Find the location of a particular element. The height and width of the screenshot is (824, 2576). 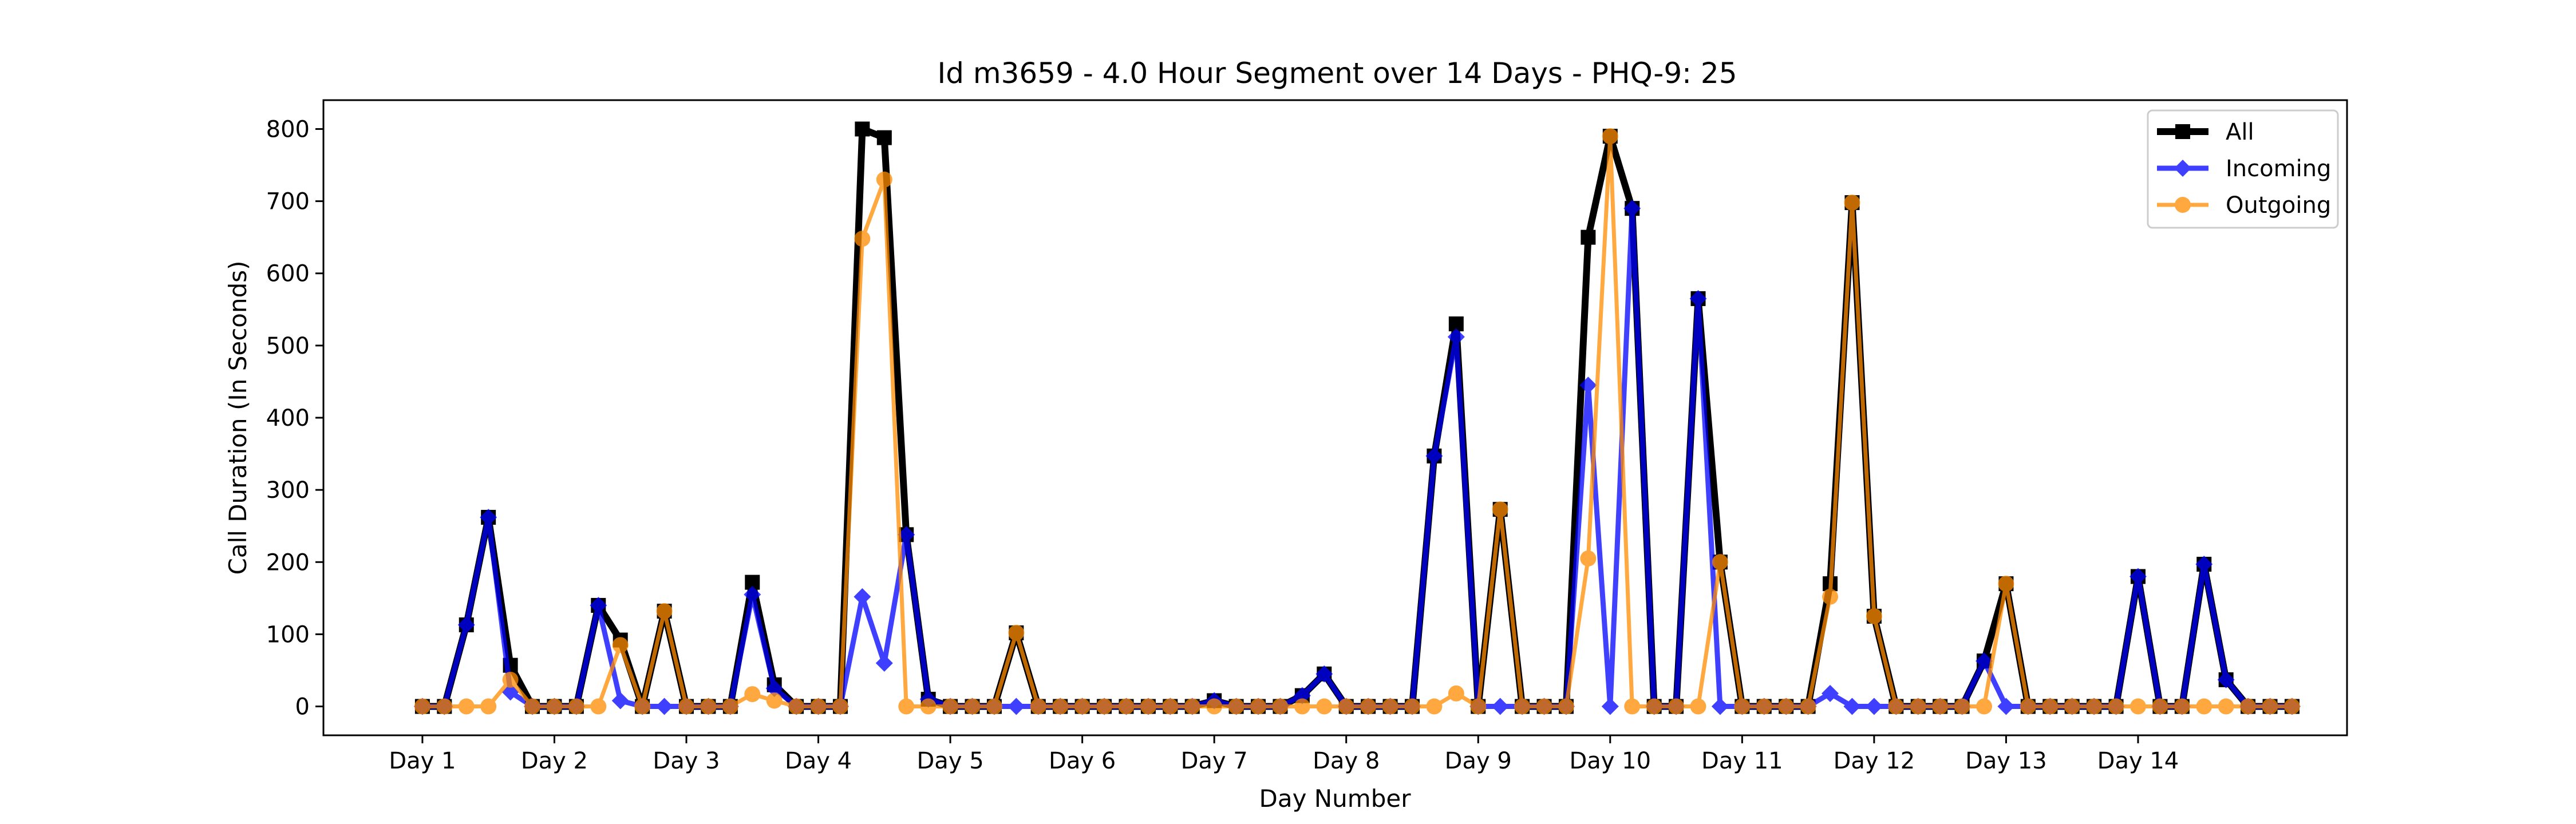

x-tick-label: Day 3 is located at coordinates (686, 761).